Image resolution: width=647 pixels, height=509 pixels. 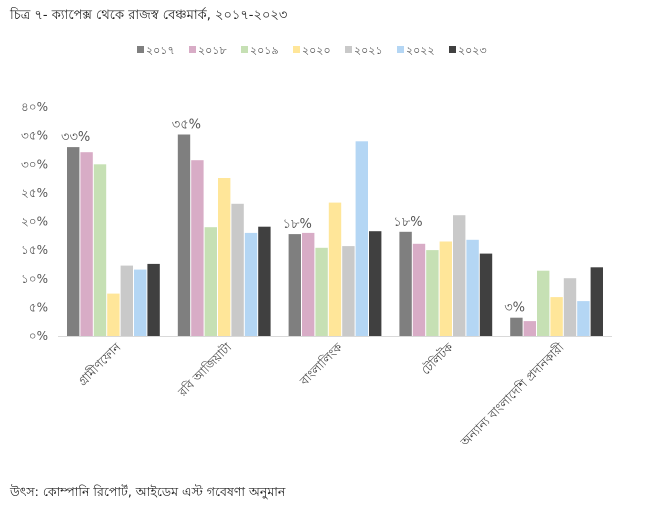 What do you see at coordinates (205, 370) in the screenshot?
I see `category-label: রবি আজিয়াটা` at bounding box center [205, 370].